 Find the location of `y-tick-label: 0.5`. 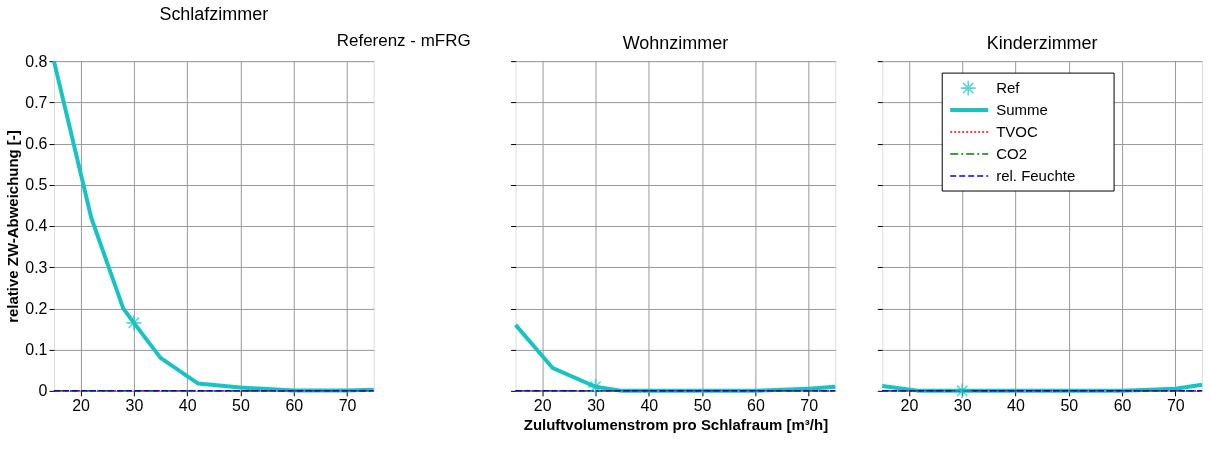

y-tick-label: 0.5 is located at coordinates (36, 185).